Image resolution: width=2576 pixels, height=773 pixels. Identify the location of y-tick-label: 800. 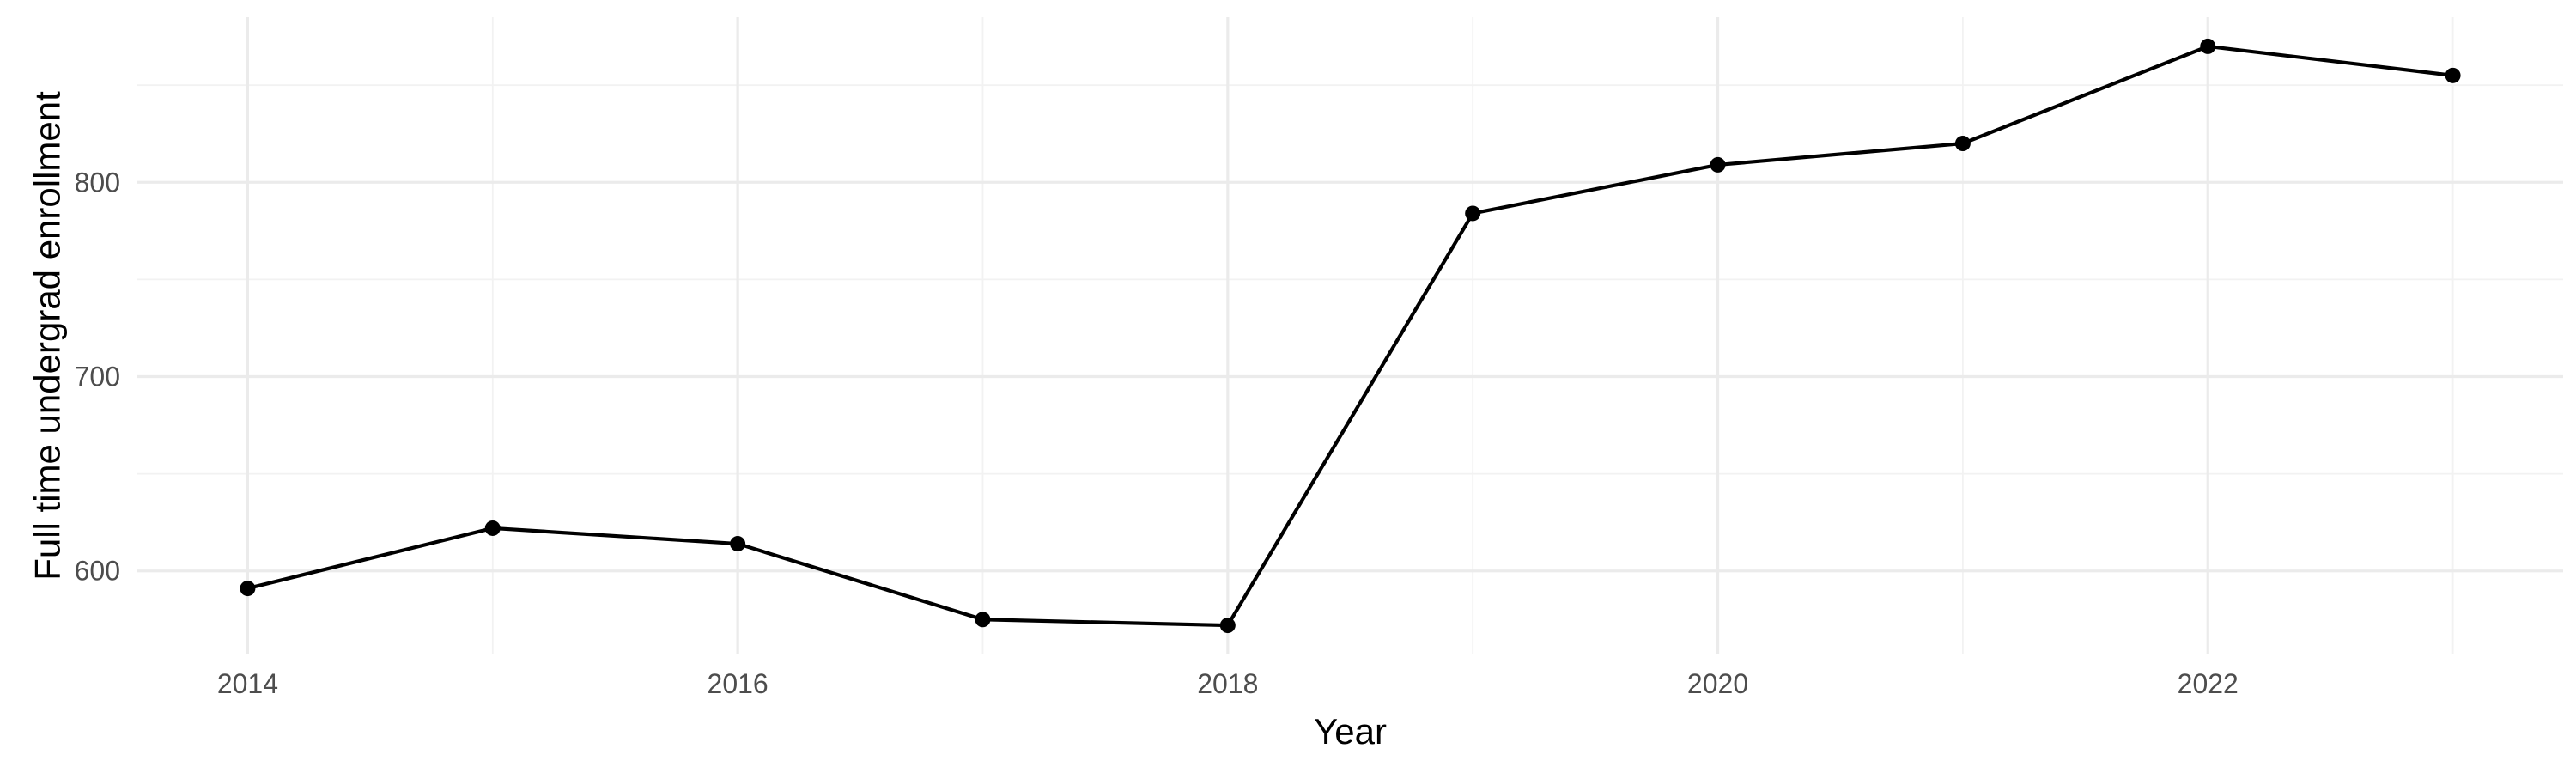
(98, 182).